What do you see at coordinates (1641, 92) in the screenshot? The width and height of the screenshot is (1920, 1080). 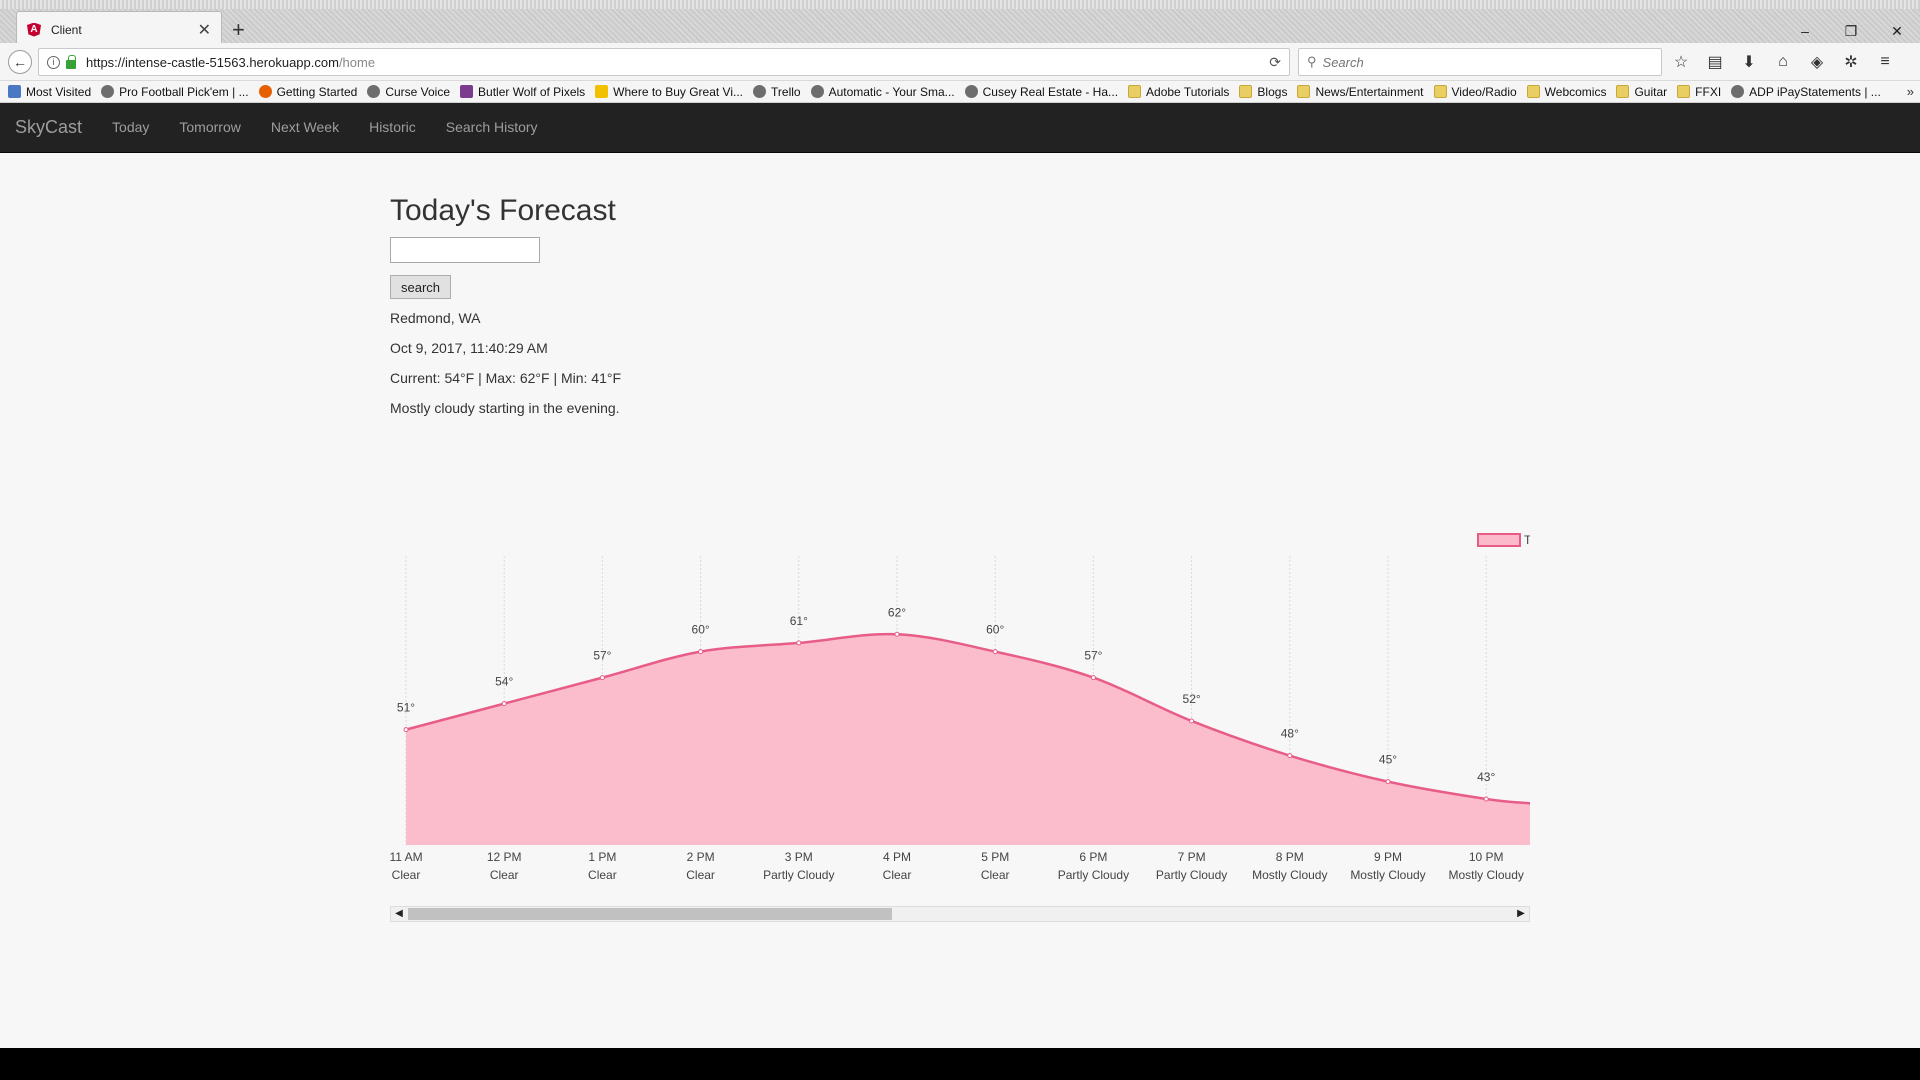 I see `bookmark-item: Guitar` at bounding box center [1641, 92].